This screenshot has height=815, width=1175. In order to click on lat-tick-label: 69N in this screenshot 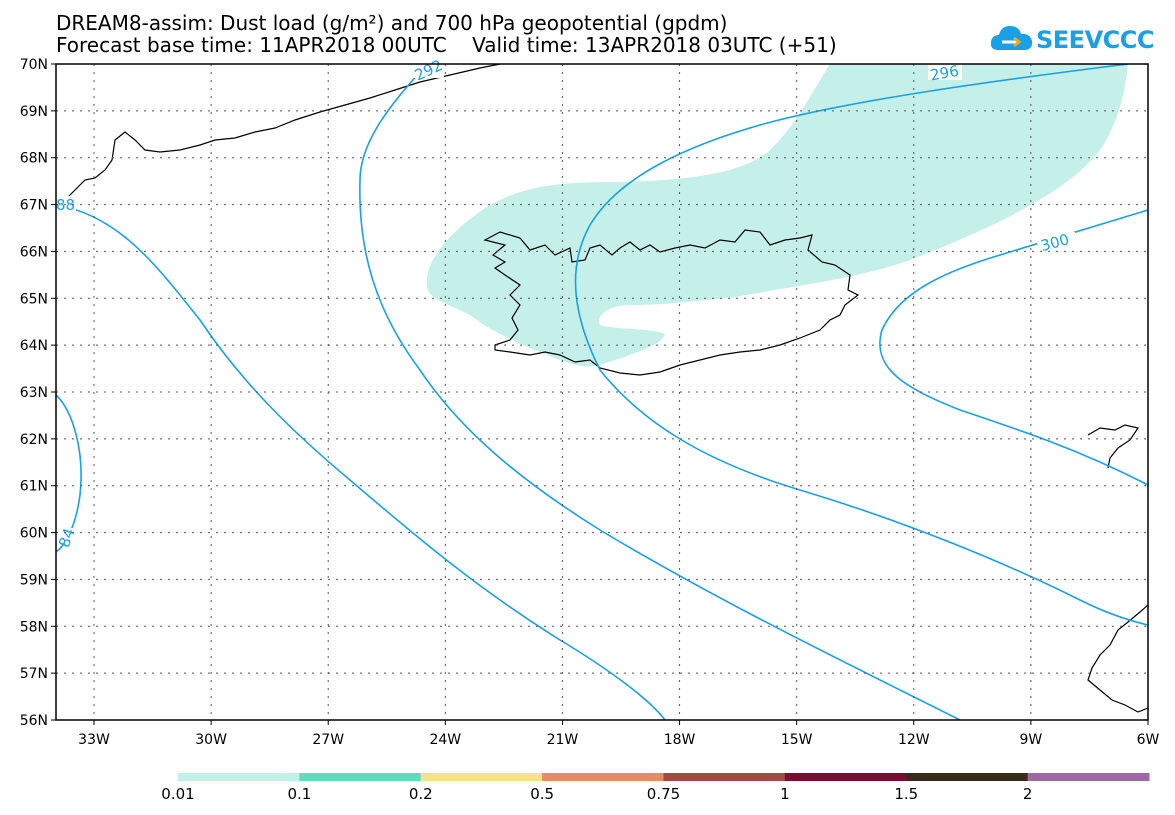, I will do `click(34, 112)`.